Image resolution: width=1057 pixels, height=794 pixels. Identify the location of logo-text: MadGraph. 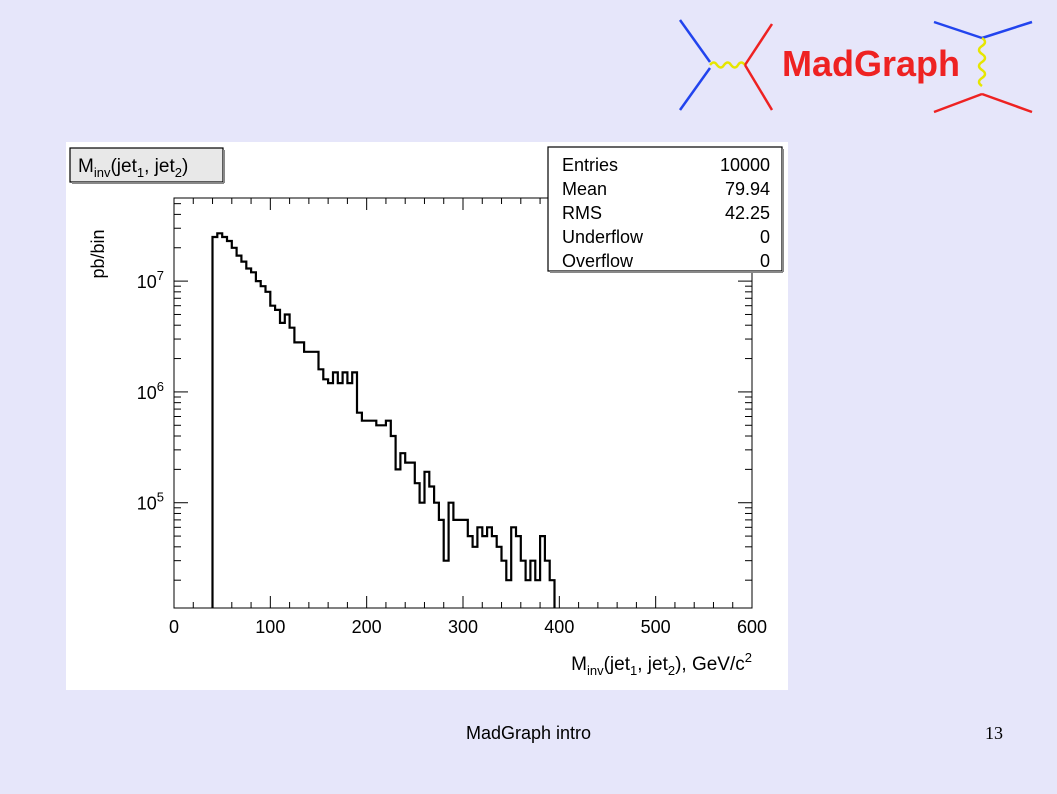
(871, 63).